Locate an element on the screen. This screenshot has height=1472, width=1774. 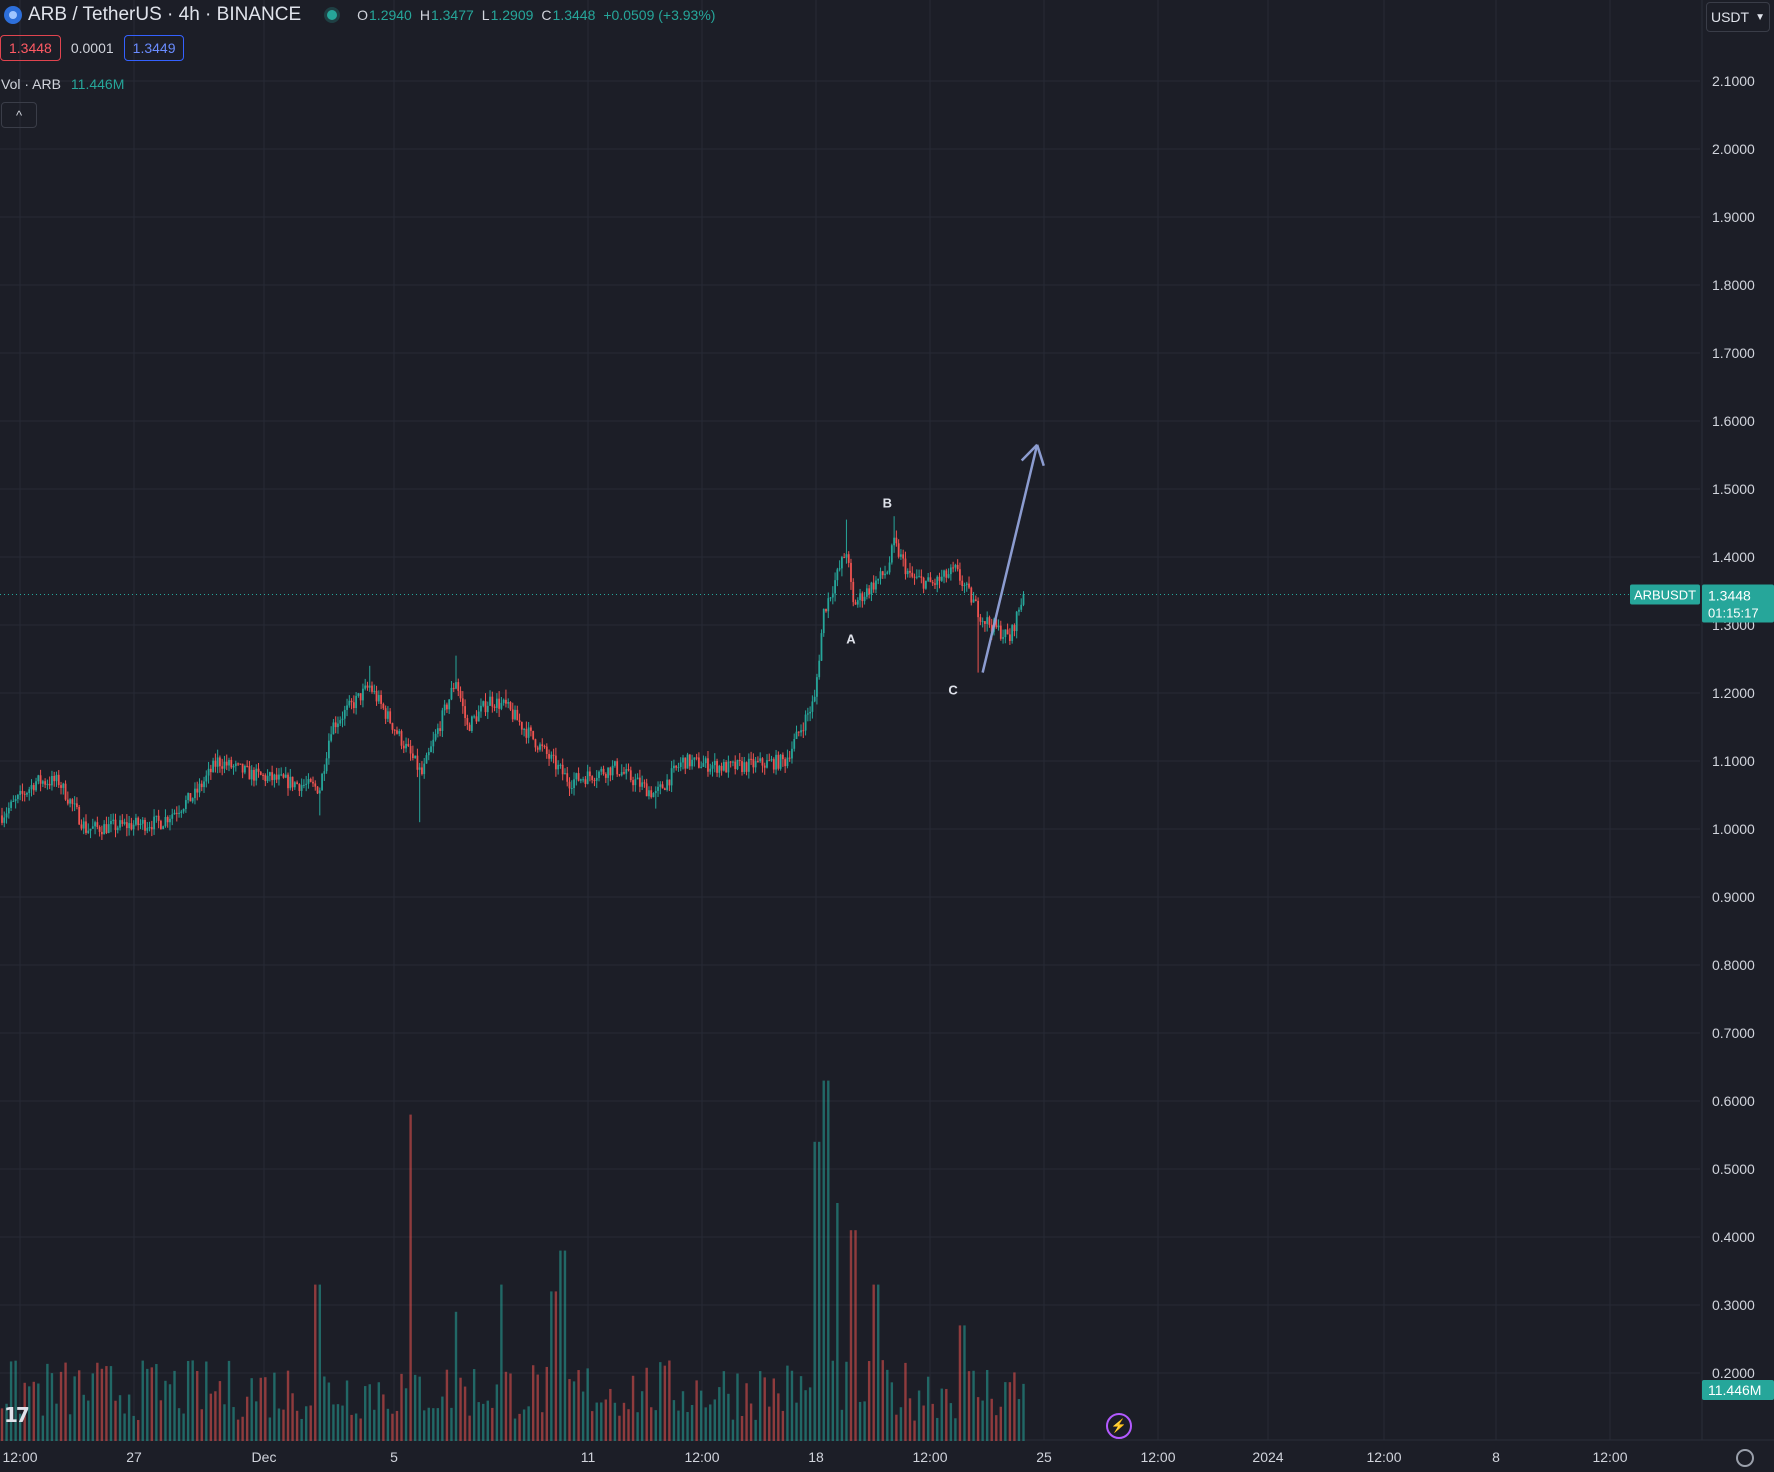
projection-arrow-head is located at coordinates (1029, 452).